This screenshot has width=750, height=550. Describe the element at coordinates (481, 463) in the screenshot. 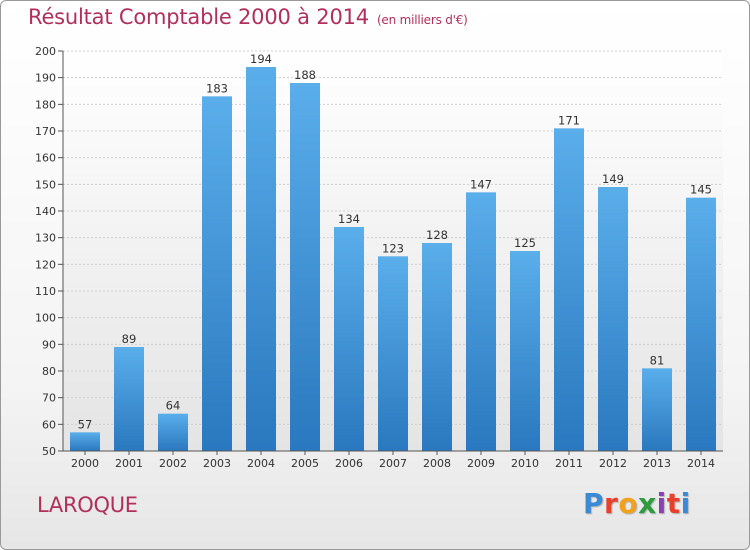

I see `x-tick-label: 2009` at that location.